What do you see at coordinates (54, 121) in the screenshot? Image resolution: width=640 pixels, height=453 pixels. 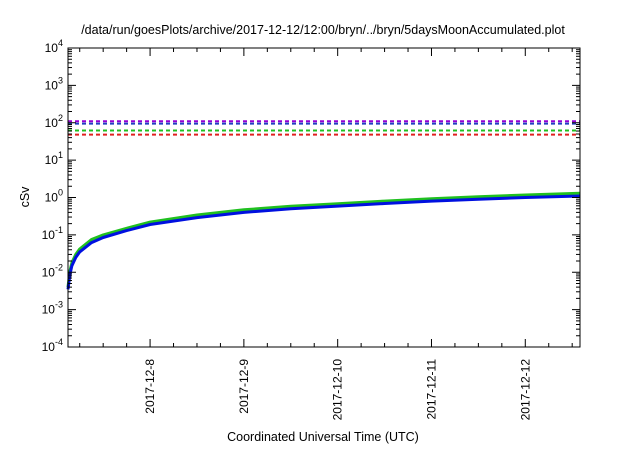 I see `y-tick-label: 10²` at bounding box center [54, 121].